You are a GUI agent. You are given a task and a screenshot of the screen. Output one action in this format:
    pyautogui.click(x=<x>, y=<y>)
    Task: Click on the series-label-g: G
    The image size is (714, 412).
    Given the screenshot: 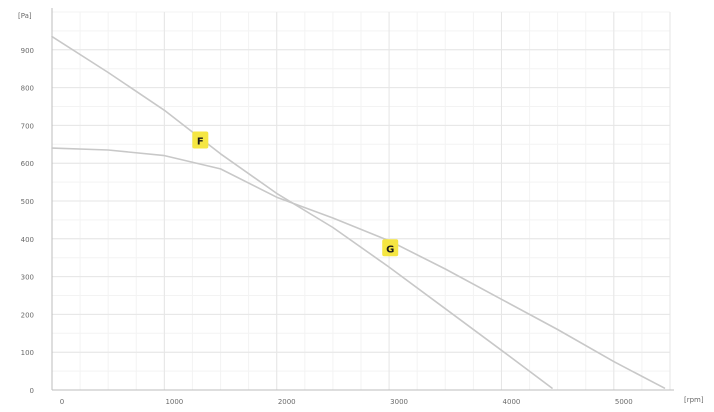 What is the action you would take?
    pyautogui.click(x=390, y=249)
    